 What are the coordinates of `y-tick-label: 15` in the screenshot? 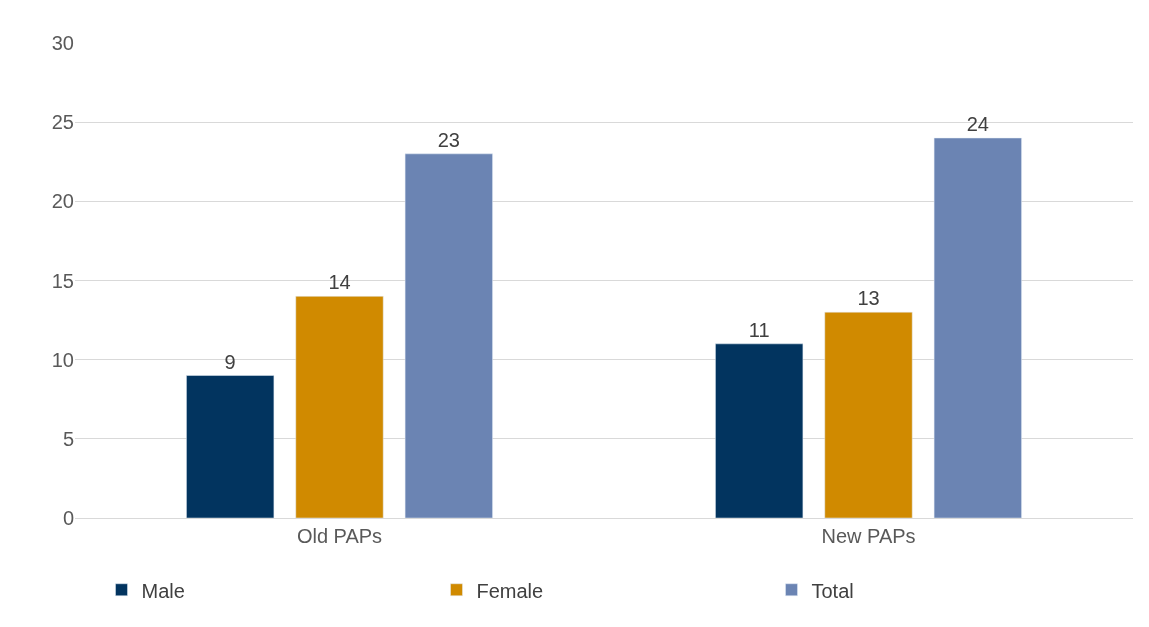 It's located at (62, 280).